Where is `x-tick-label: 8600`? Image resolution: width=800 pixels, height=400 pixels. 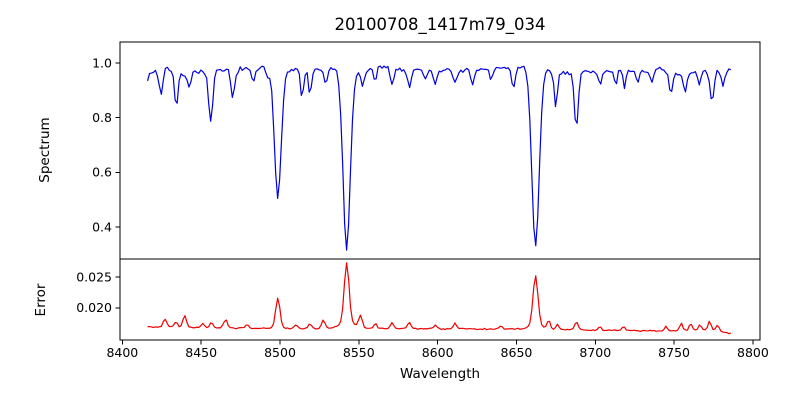
x-tick-label: 8600 is located at coordinates (438, 352).